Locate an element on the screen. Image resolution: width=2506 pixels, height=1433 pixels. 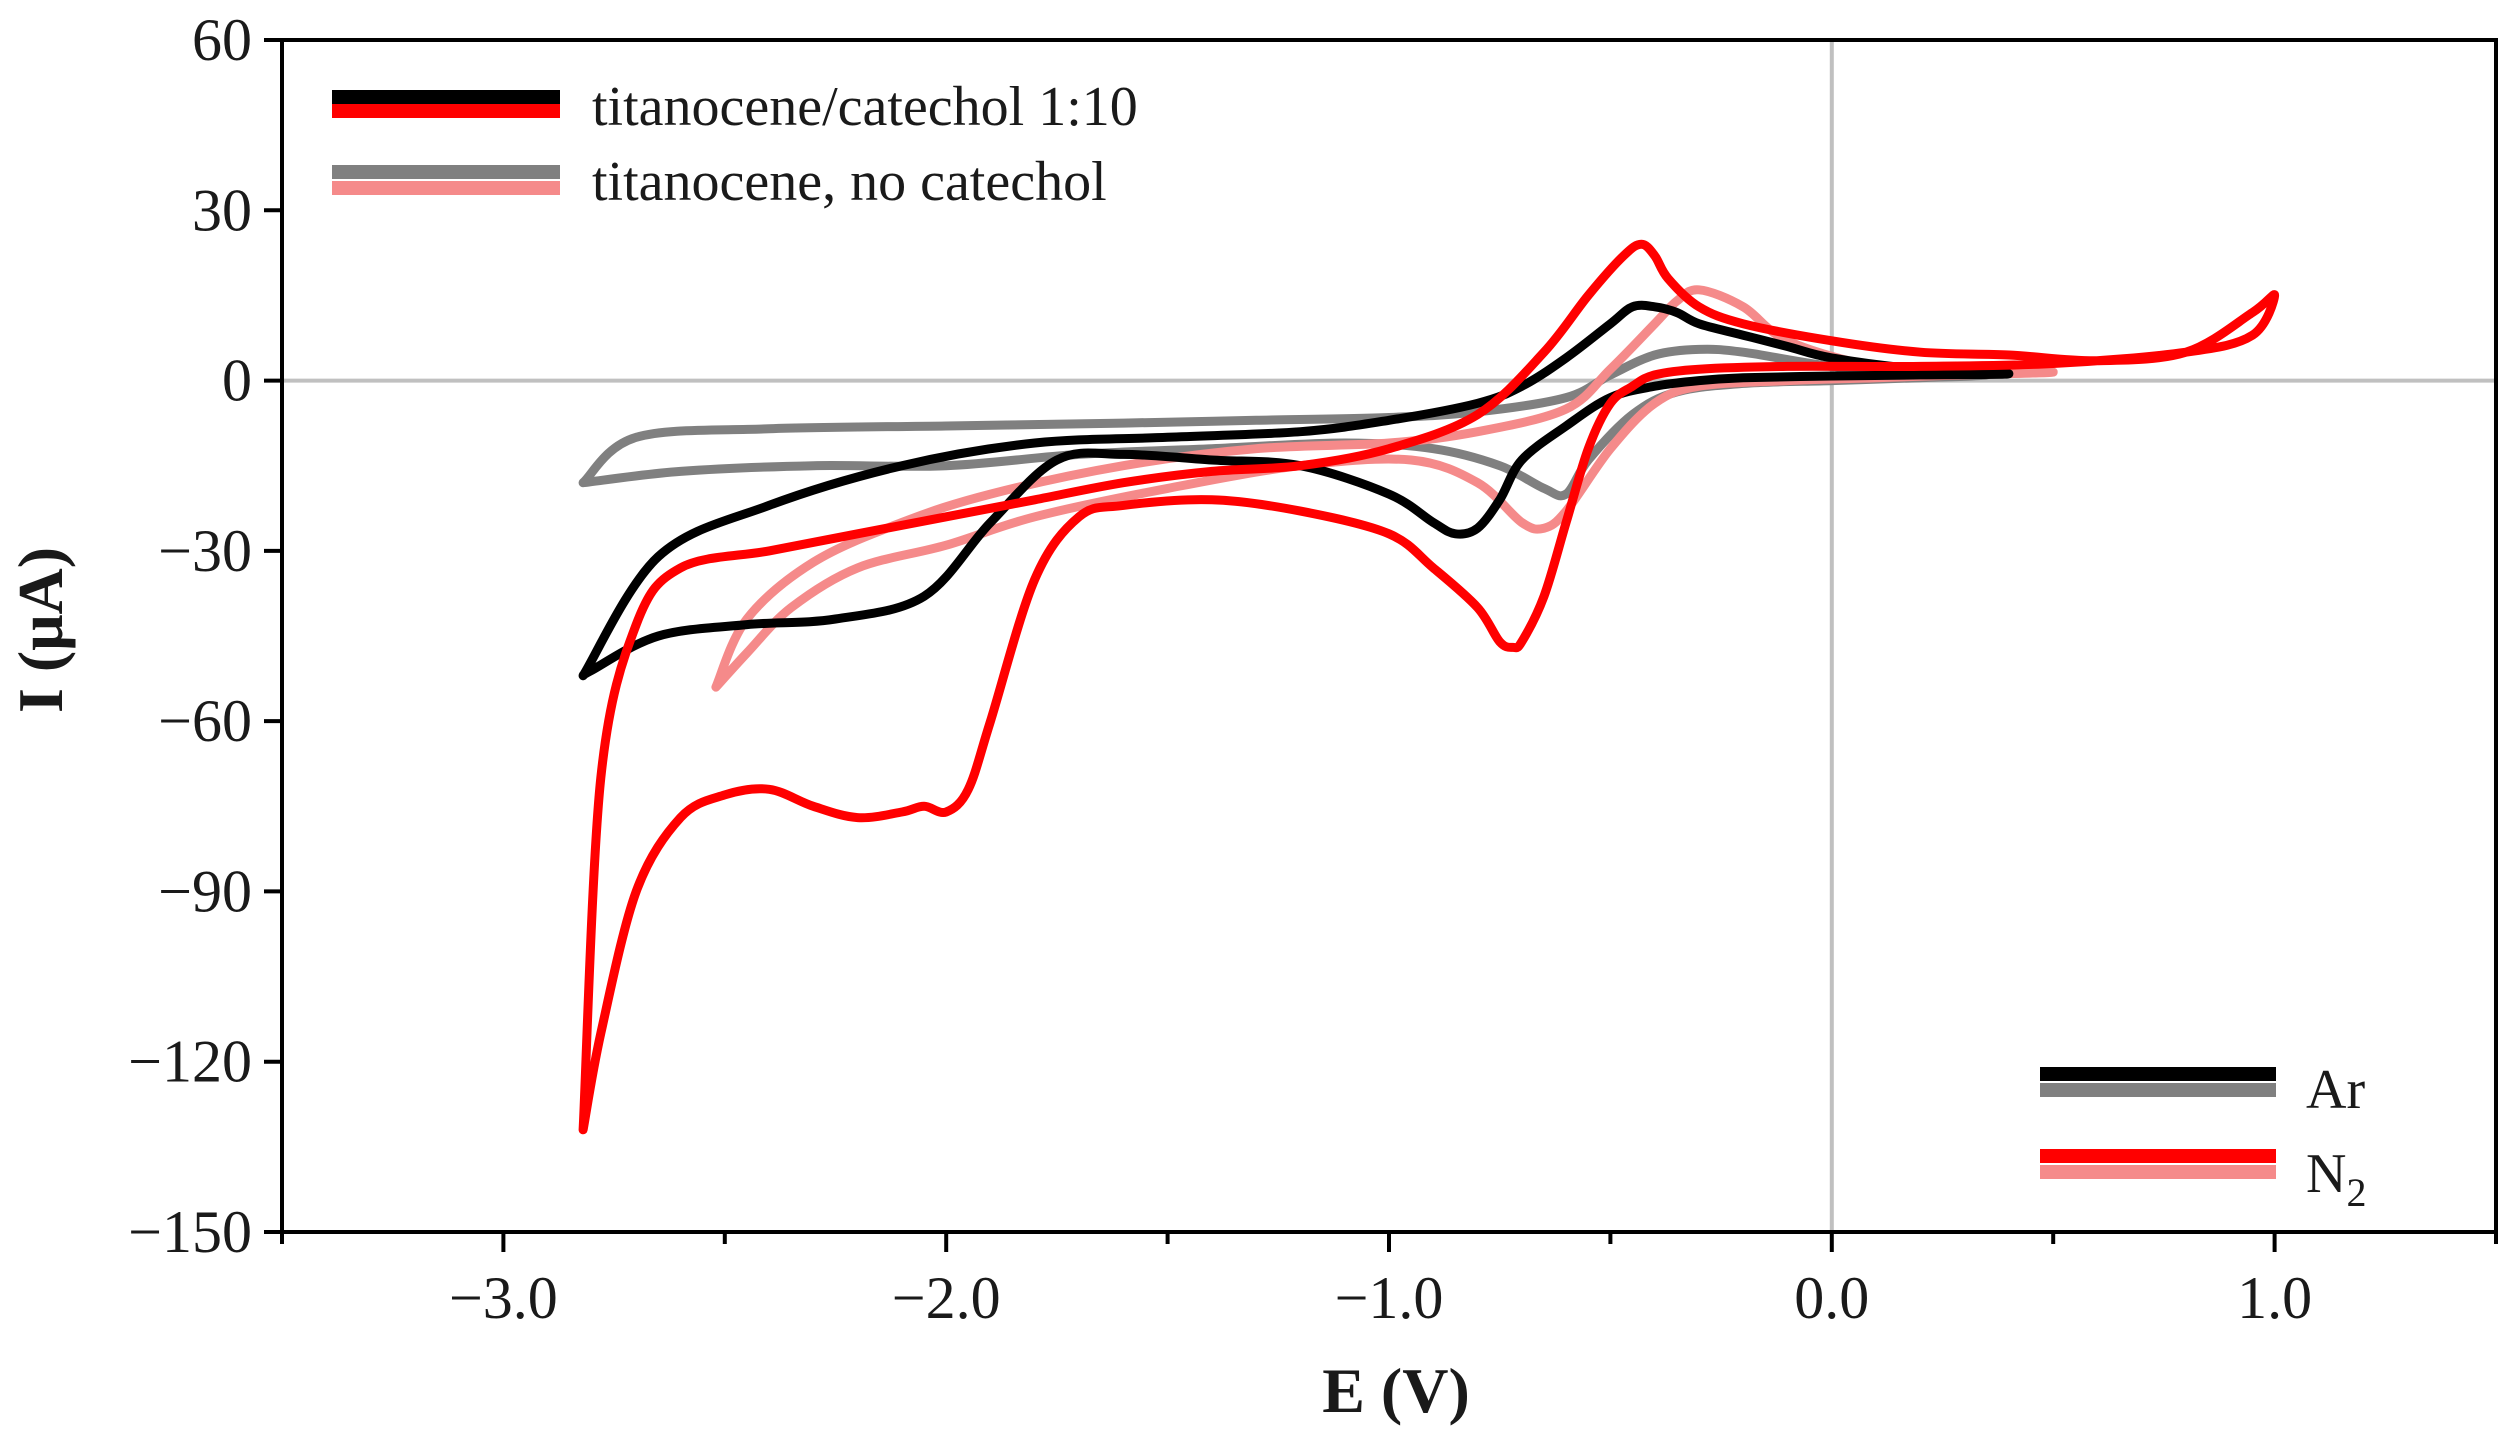
y-tick-label: −60 is located at coordinates (205, 721).